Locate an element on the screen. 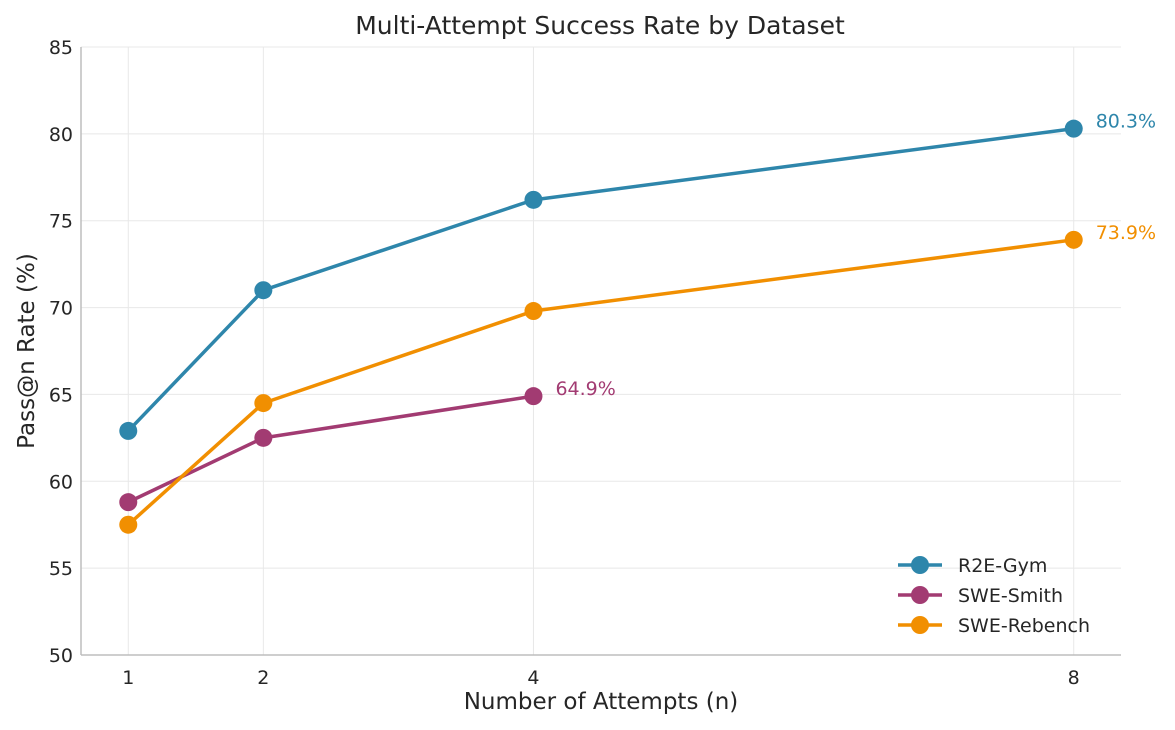 The width and height of the screenshot is (1175, 730). x-tick-label: 1 is located at coordinates (128, 678).